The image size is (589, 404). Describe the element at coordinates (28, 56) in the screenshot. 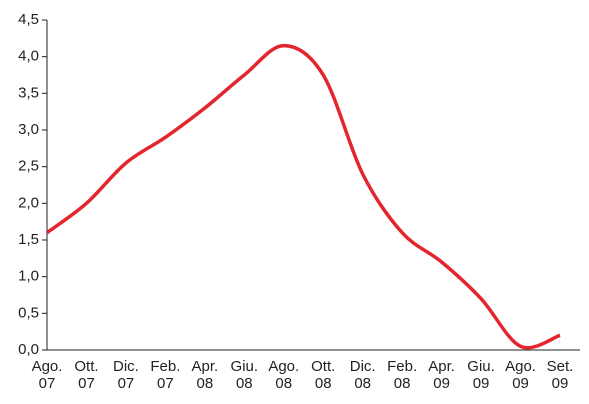

I see `y-tick-label: 4,0` at that location.